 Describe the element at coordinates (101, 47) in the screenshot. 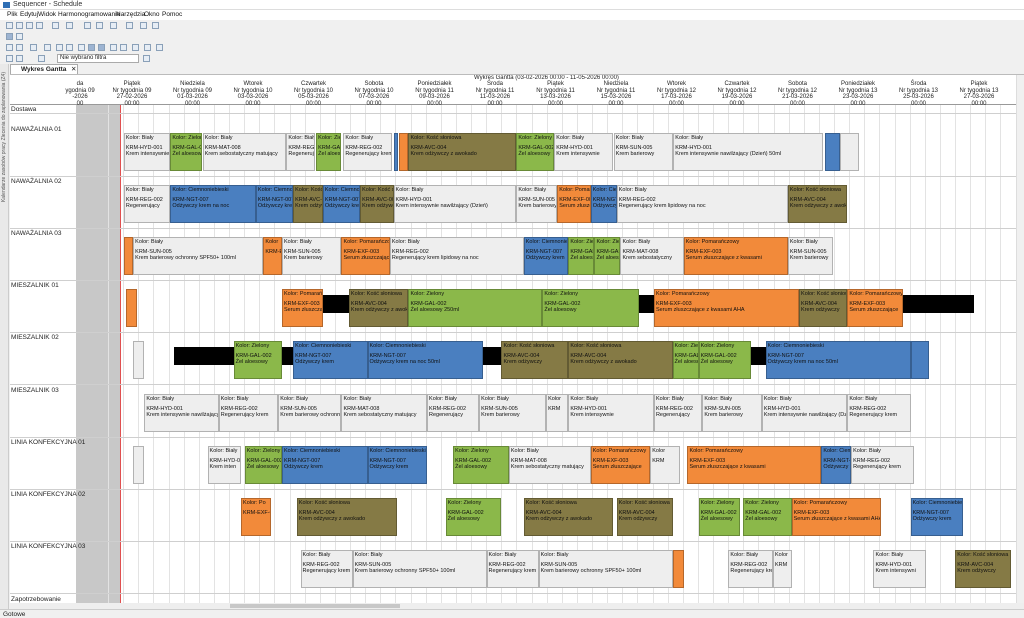

I see `orders-icon` at that location.